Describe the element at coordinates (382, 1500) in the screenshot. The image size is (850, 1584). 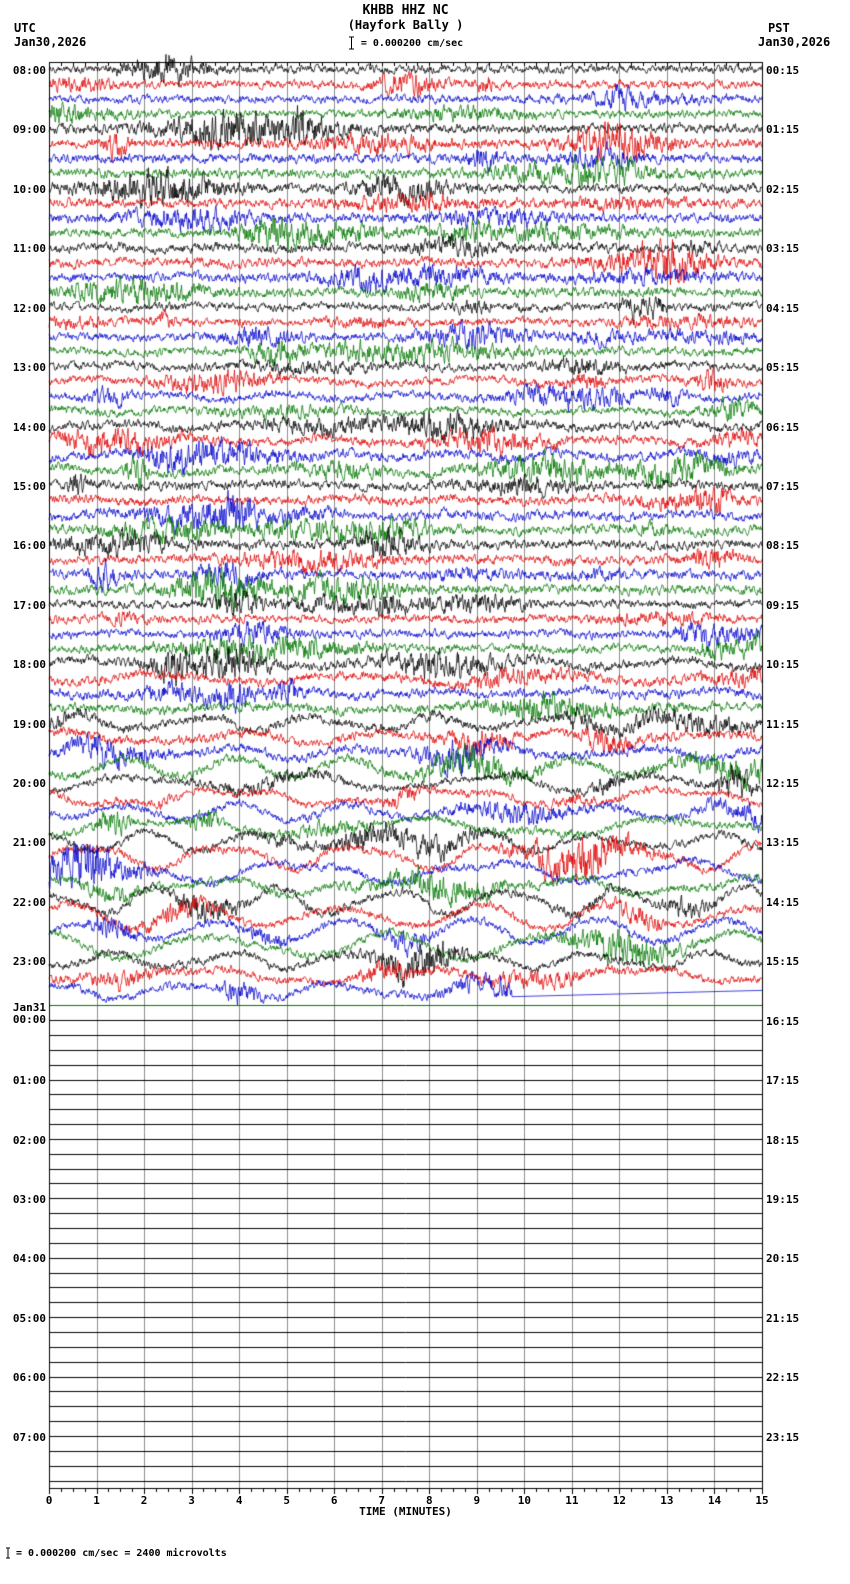
I see `x-axis-tick-label: 7` at that location.